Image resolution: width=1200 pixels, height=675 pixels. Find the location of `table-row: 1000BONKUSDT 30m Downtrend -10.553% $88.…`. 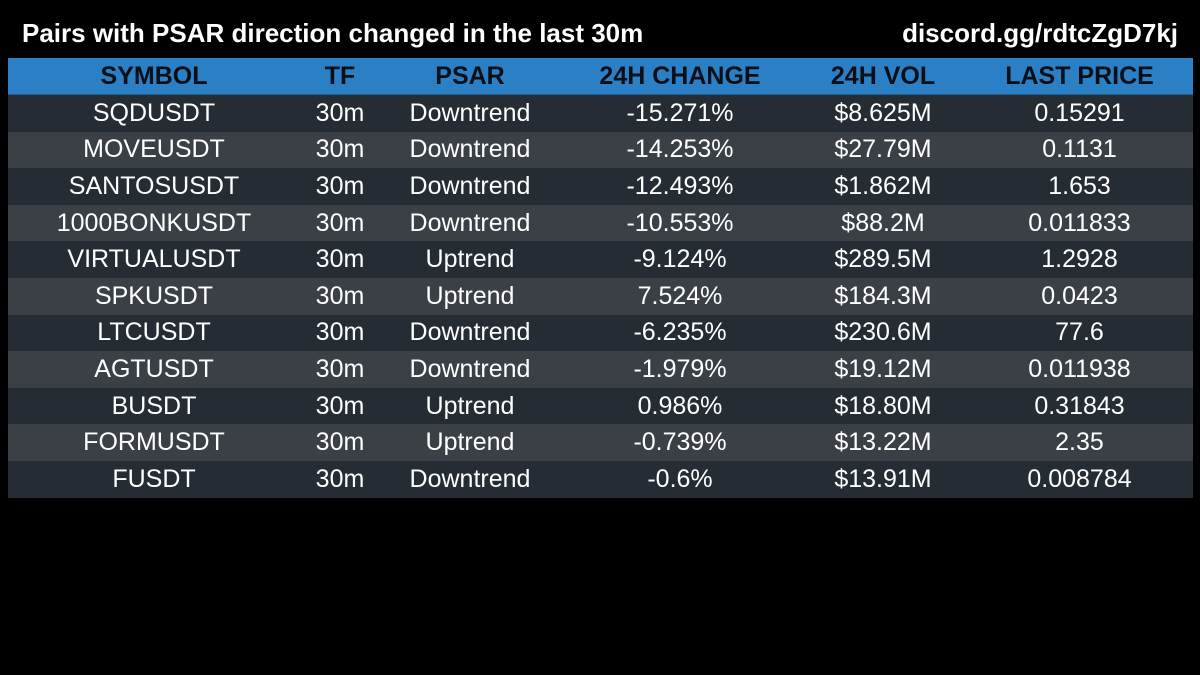

table-row: 1000BONKUSDT 30m Downtrend -10.553% $88.… is located at coordinates (600, 223).